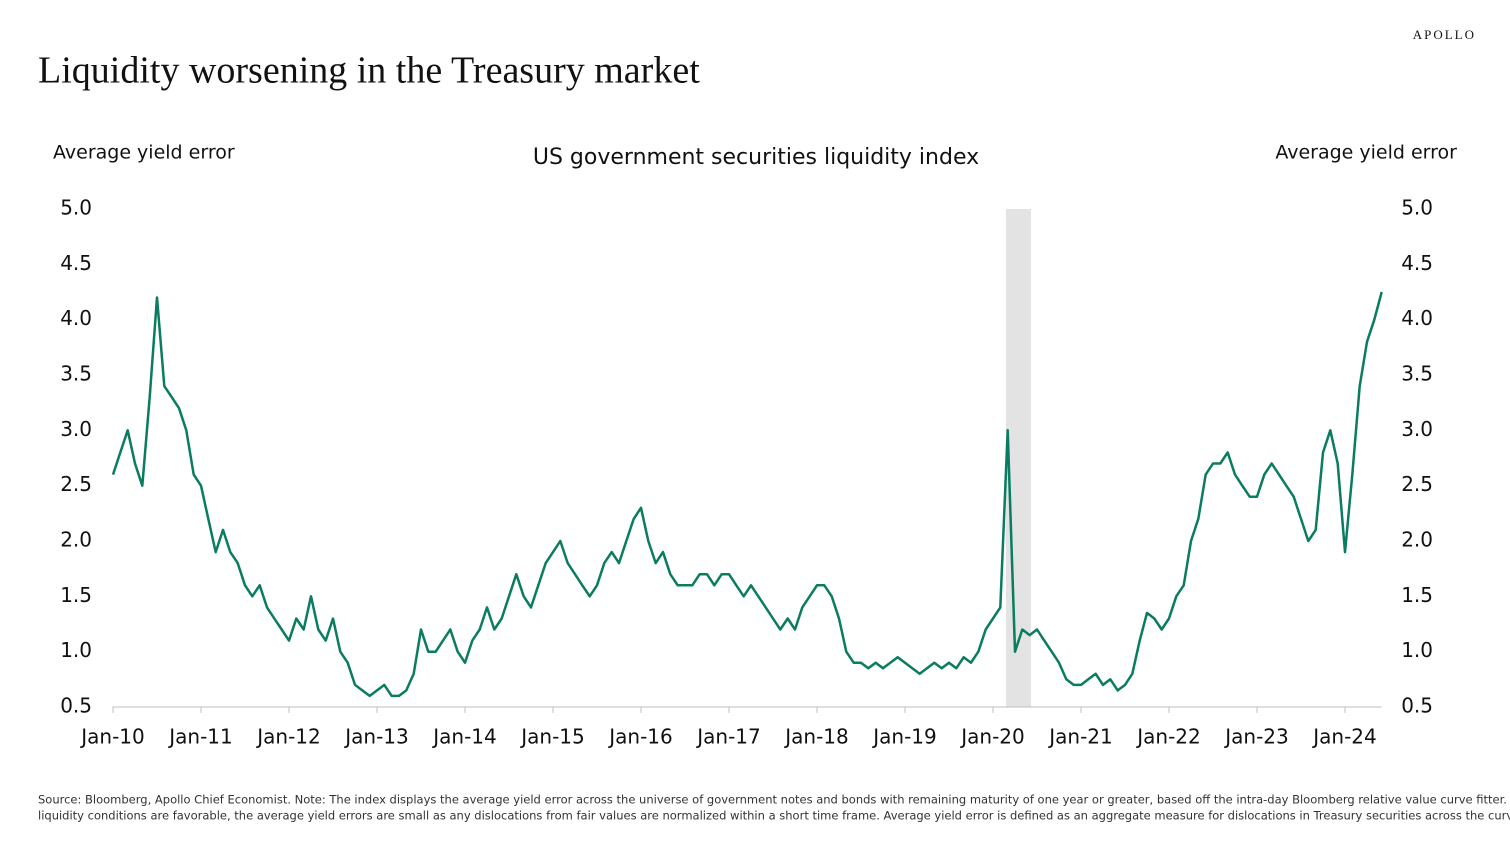 Image resolution: width=1510 pixels, height=845 pixels. I want to click on y2-tick-label: 0.5, so click(1417, 706).